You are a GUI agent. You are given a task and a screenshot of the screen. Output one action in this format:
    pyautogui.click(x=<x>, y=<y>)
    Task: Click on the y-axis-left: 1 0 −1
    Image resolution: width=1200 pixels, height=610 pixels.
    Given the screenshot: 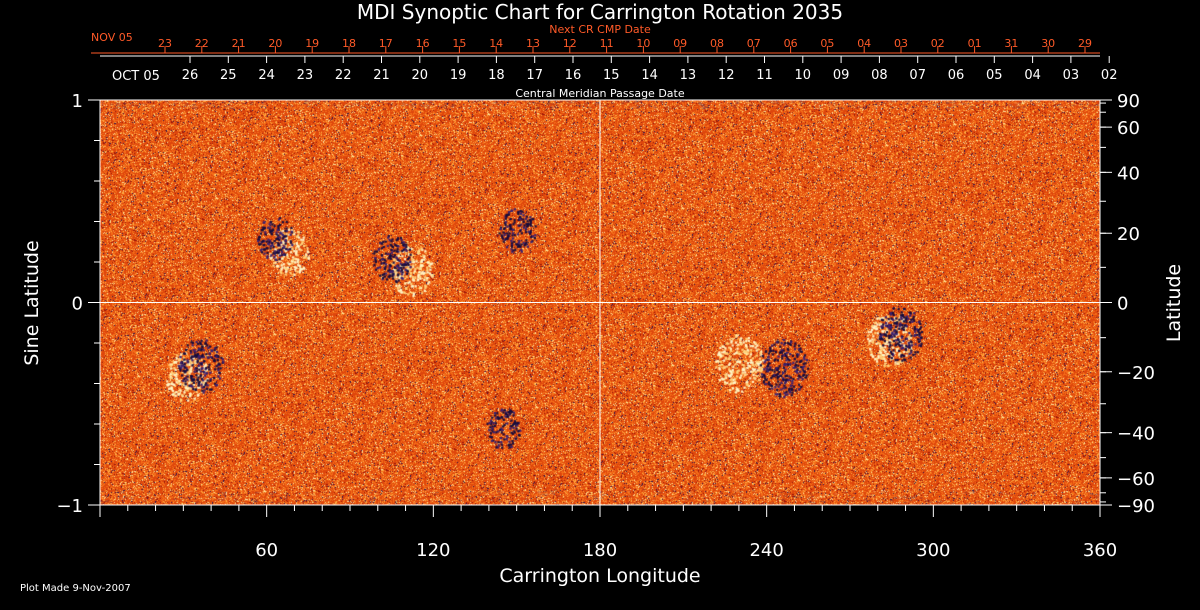 What is the action you would take?
    pyautogui.click(x=78, y=304)
    